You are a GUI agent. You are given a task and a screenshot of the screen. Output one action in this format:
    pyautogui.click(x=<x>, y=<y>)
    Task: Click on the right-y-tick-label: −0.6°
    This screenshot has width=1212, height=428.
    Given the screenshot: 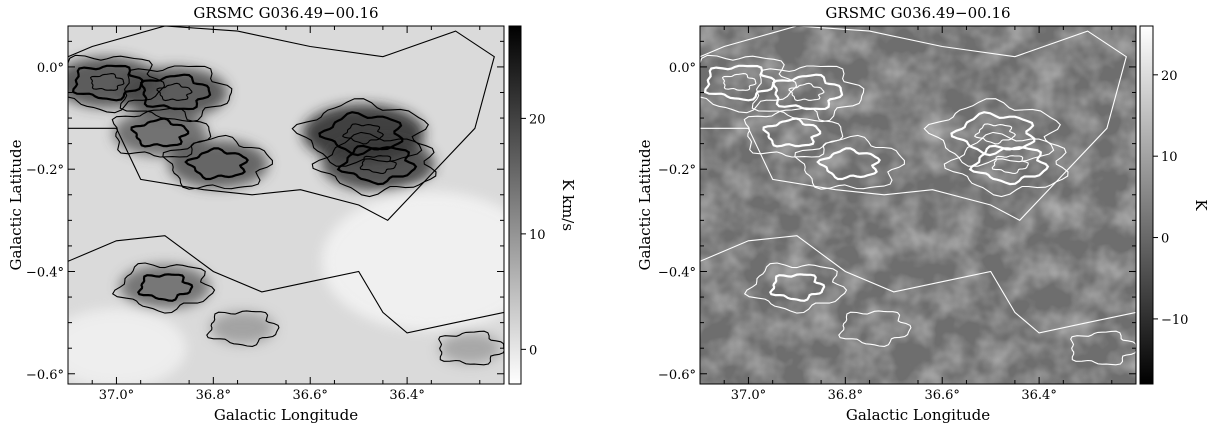 What is the action you would take?
    pyautogui.click(x=677, y=375)
    